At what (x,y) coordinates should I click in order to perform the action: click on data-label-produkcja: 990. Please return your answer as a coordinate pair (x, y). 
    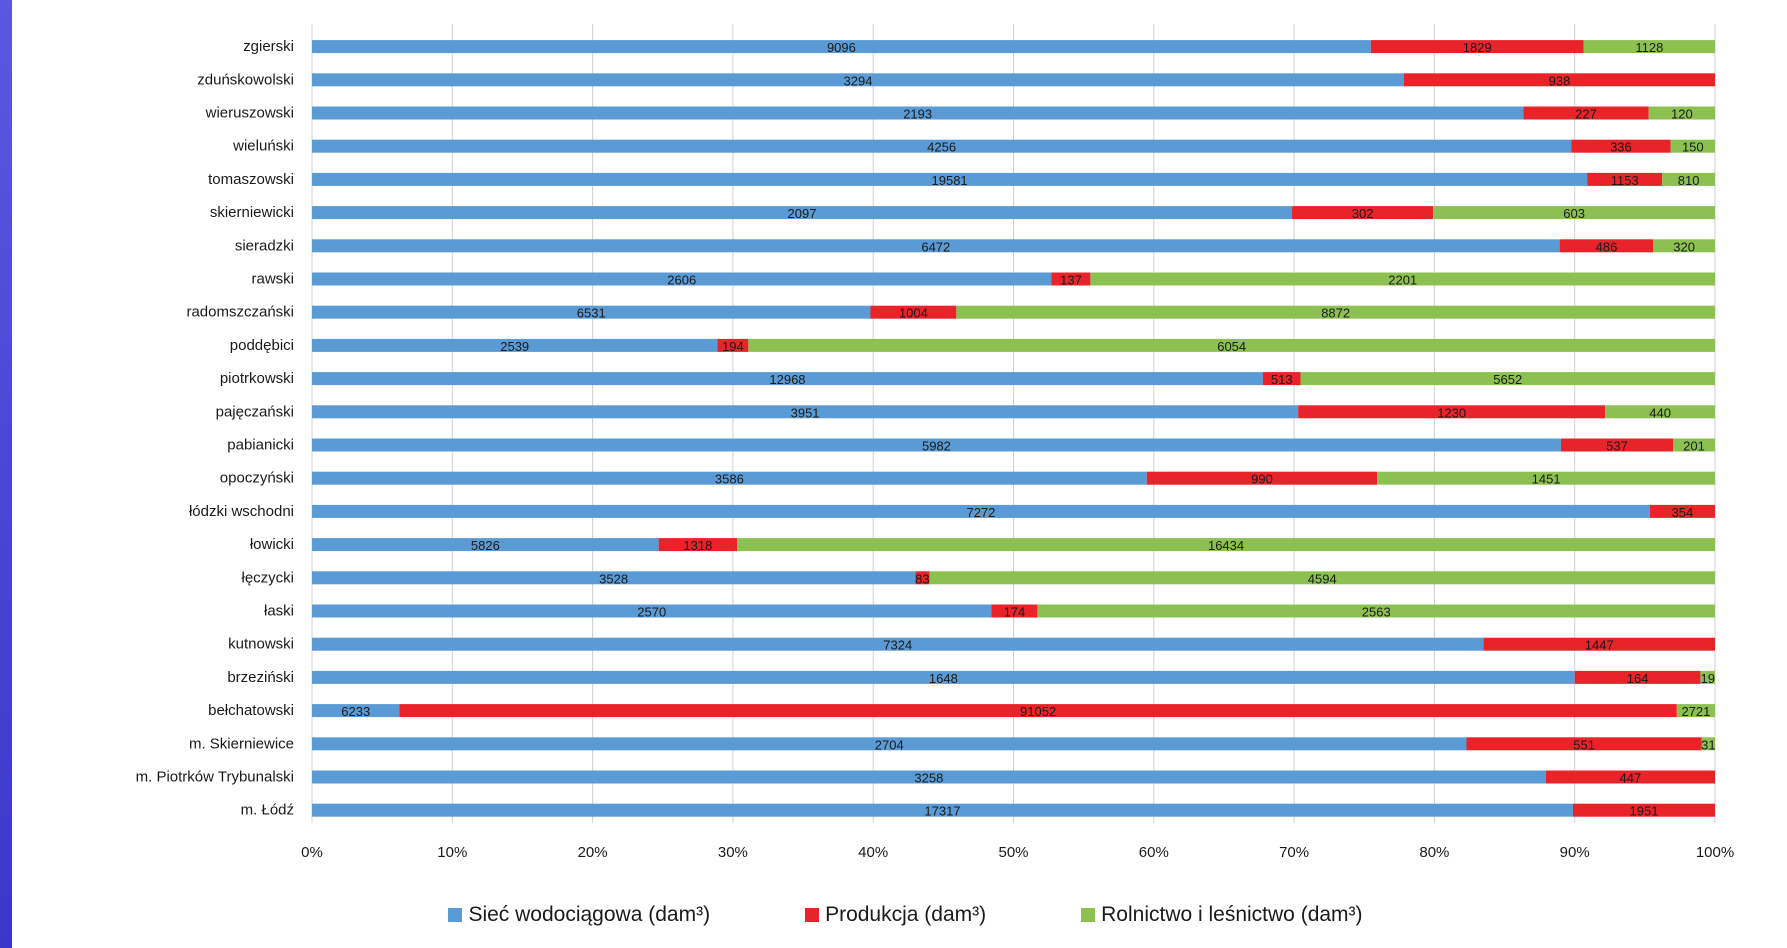
    Looking at the image, I should click on (1262, 479).